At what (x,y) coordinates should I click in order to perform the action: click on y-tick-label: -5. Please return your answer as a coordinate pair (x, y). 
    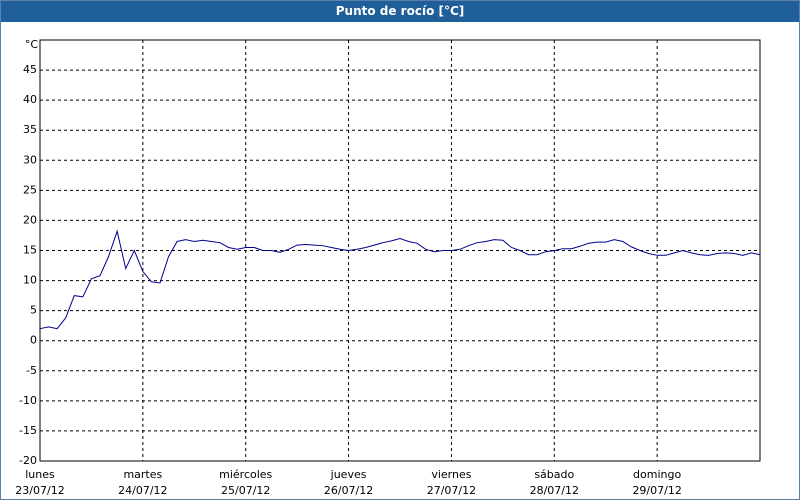
    Looking at the image, I should click on (31, 370).